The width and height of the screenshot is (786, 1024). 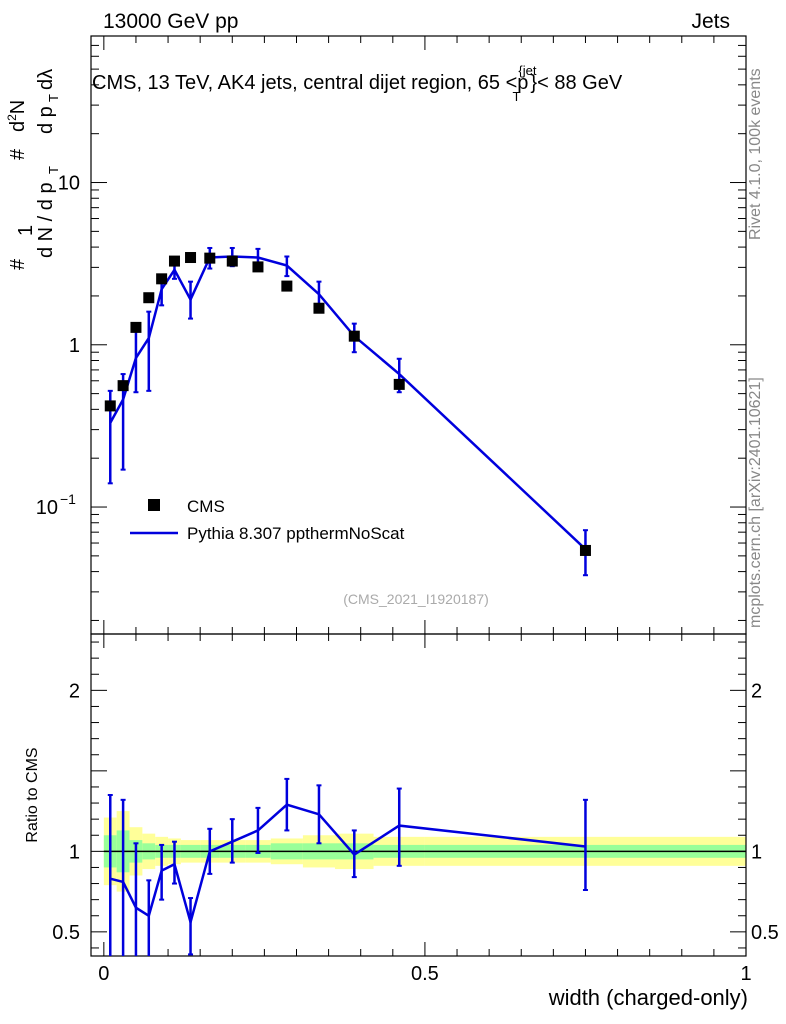 What do you see at coordinates (74, 346) in the screenshot?
I see `y-tick-label: 1` at bounding box center [74, 346].